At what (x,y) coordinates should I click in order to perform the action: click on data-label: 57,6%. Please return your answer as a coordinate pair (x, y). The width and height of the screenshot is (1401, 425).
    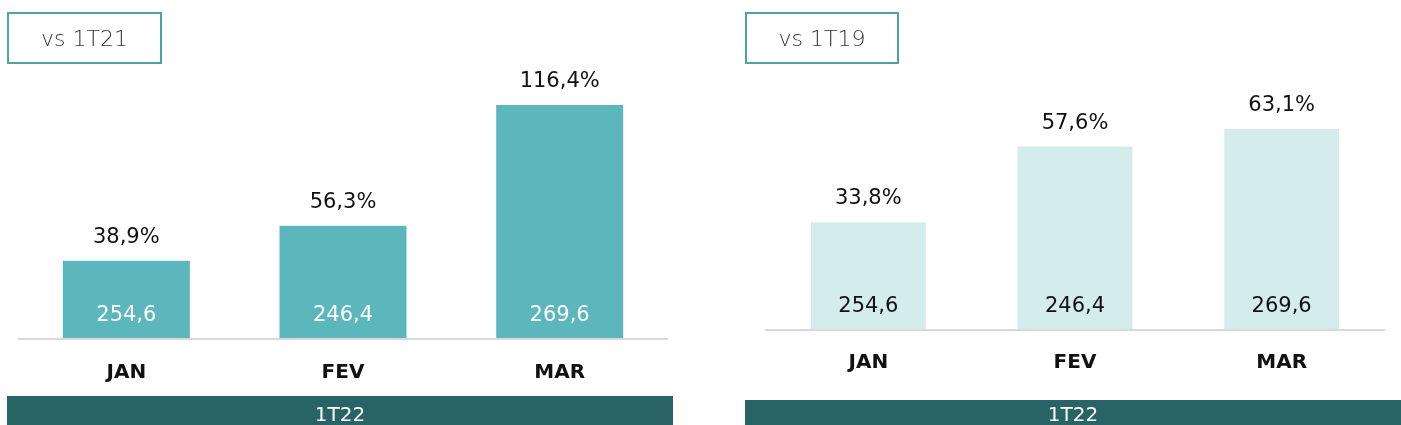
    Looking at the image, I should click on (1075, 121).